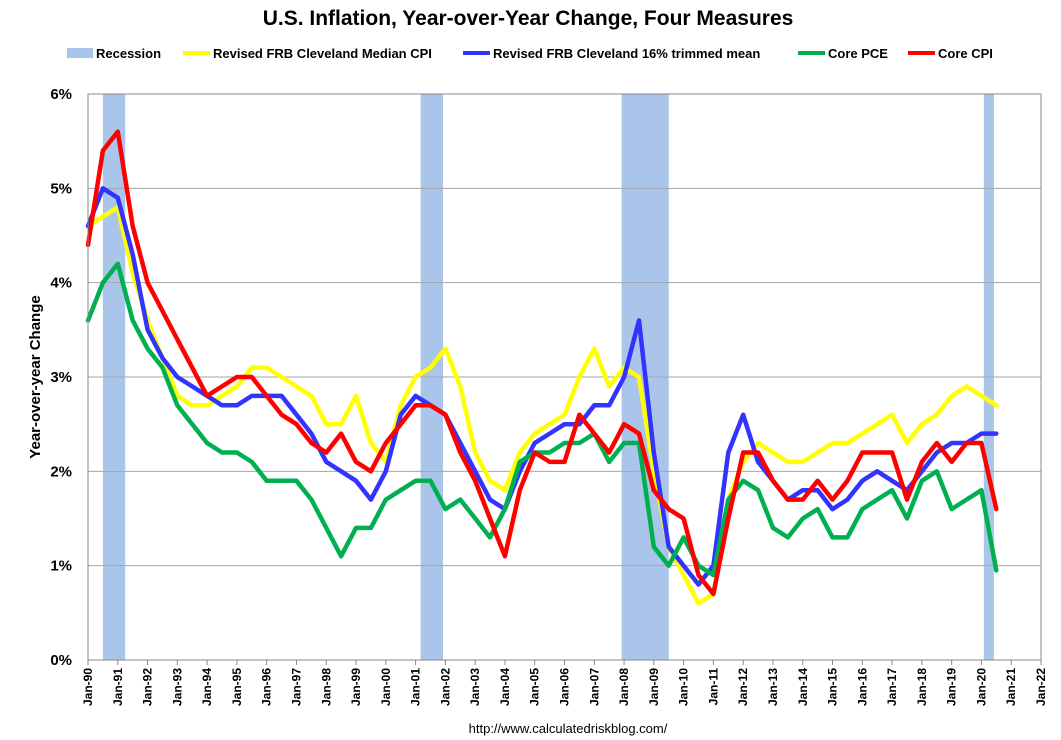 The width and height of the screenshot is (1061, 740). What do you see at coordinates (386, 687) in the screenshot?
I see `x-tick-label: Jan-00` at bounding box center [386, 687].